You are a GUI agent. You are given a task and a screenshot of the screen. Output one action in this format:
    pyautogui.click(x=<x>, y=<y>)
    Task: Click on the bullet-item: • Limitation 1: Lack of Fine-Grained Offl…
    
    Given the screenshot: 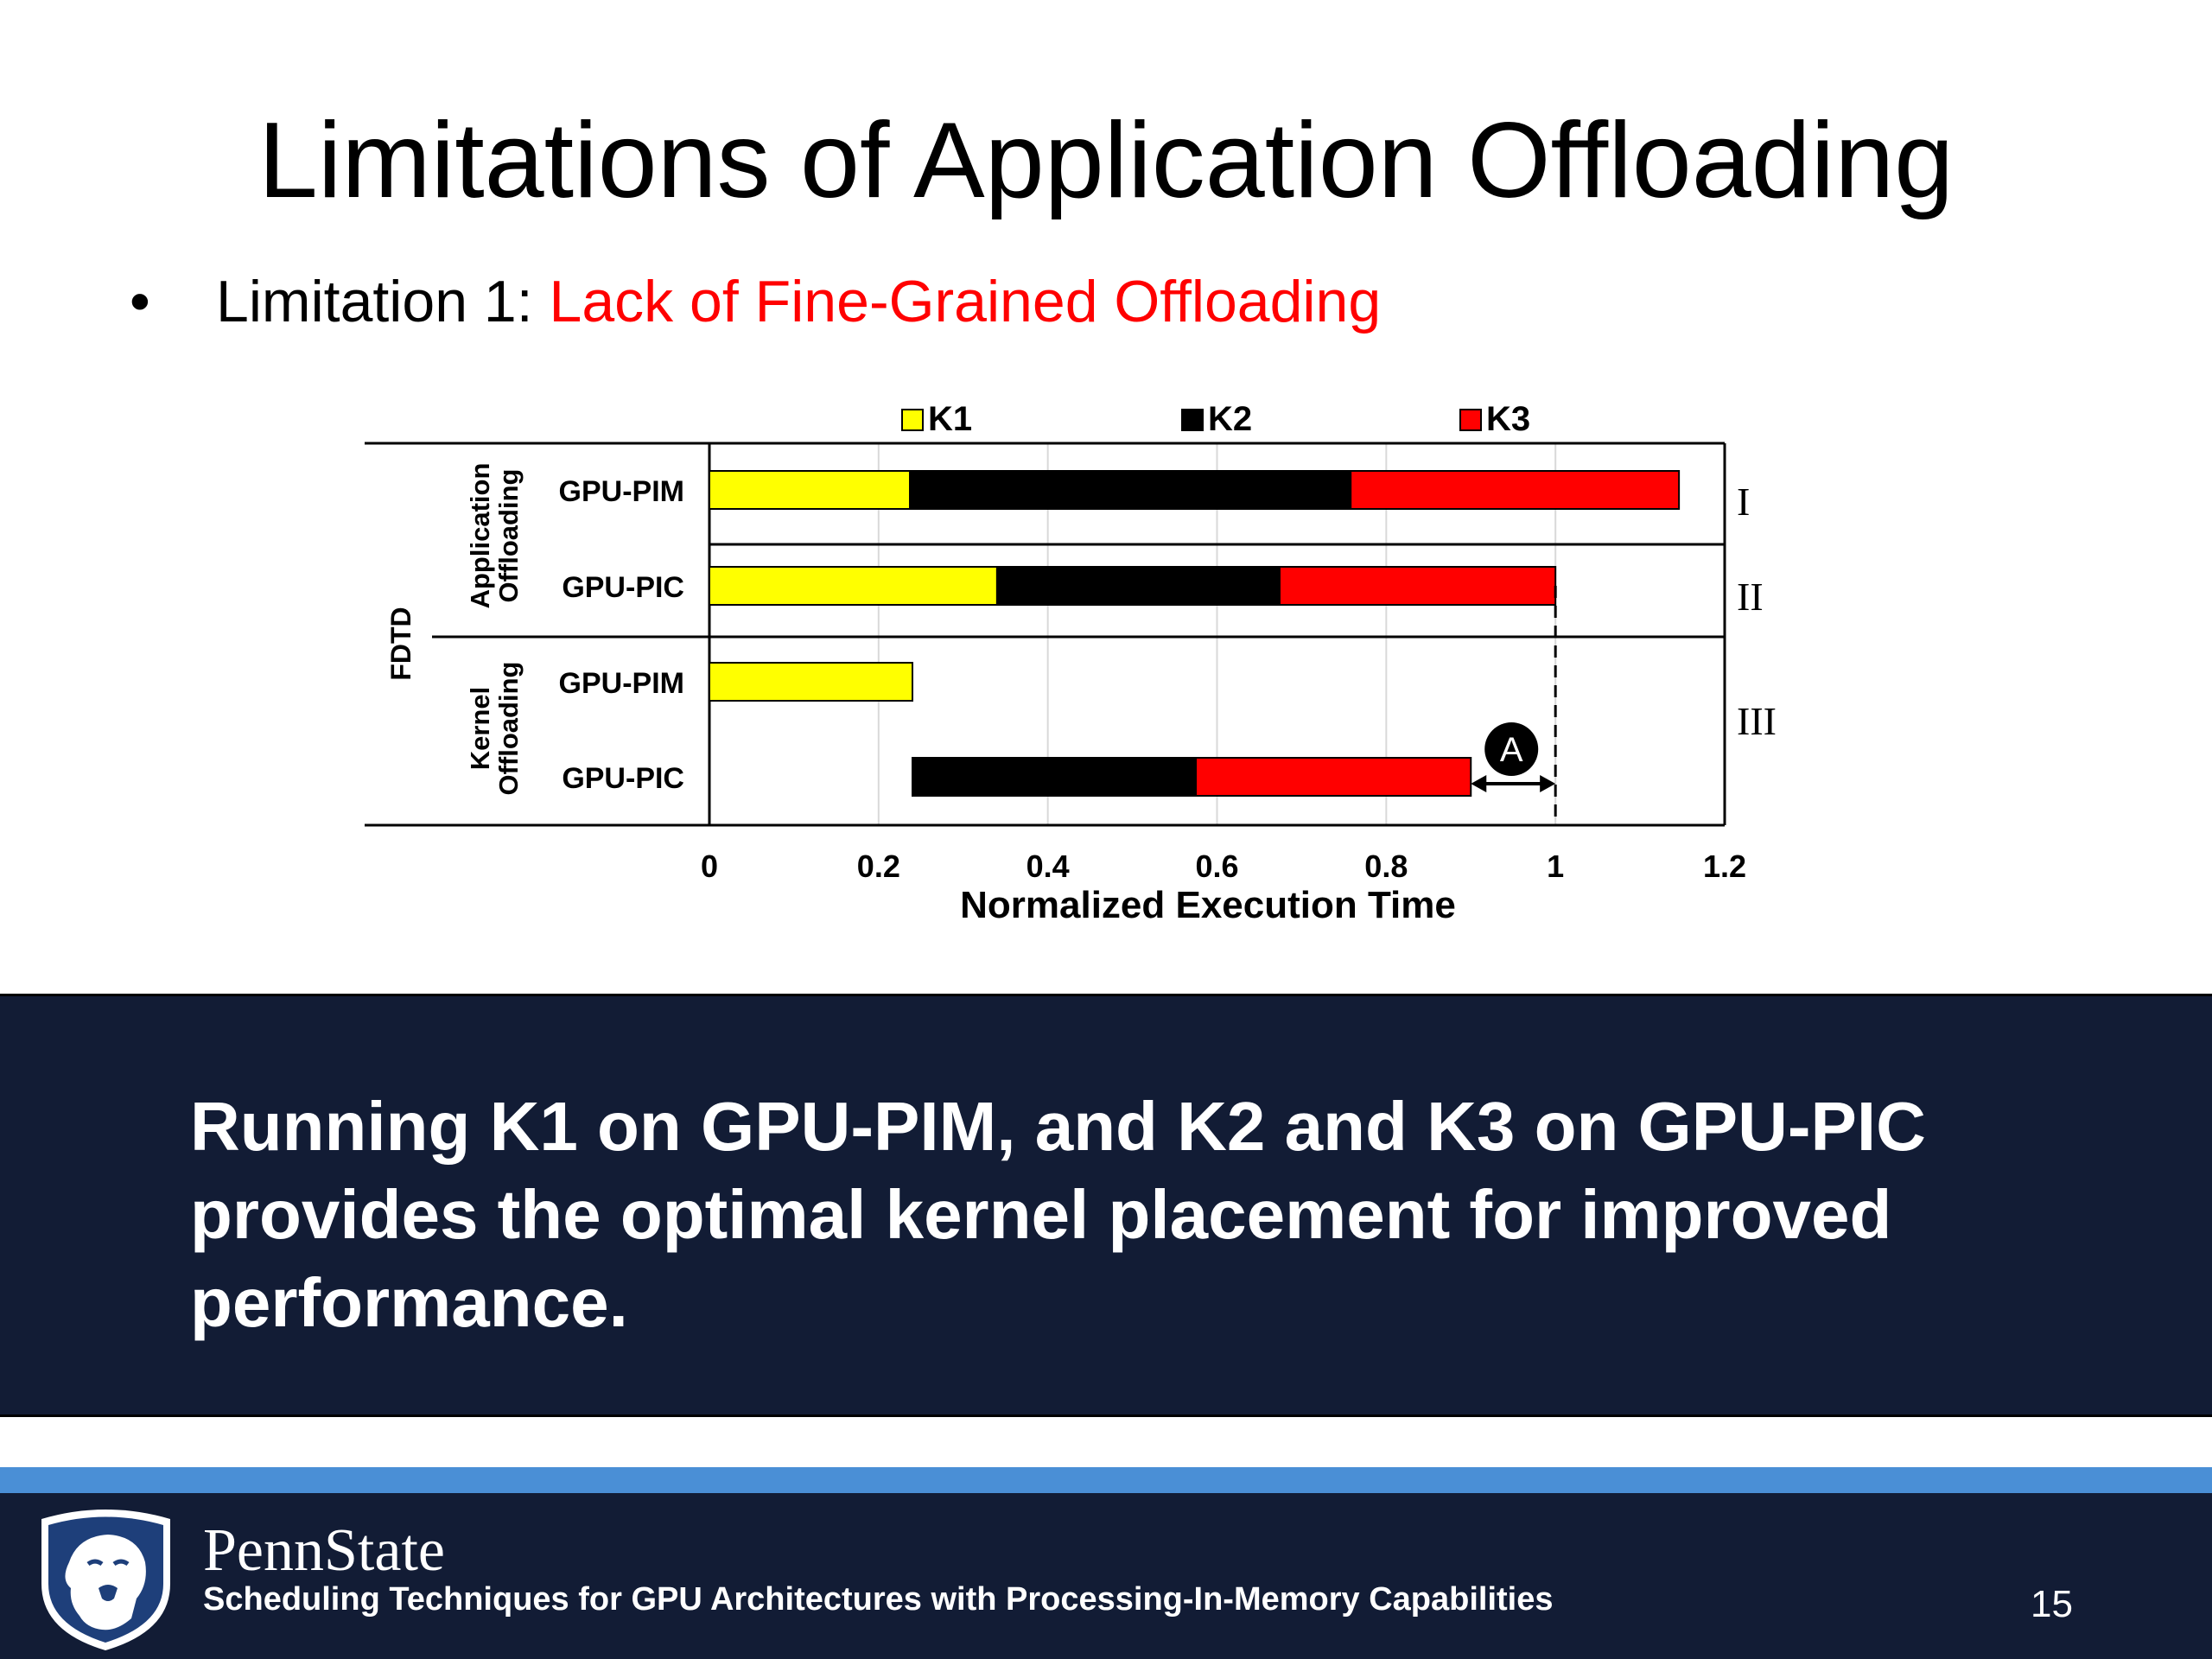 What is the action you would take?
    pyautogui.click(x=755, y=301)
    